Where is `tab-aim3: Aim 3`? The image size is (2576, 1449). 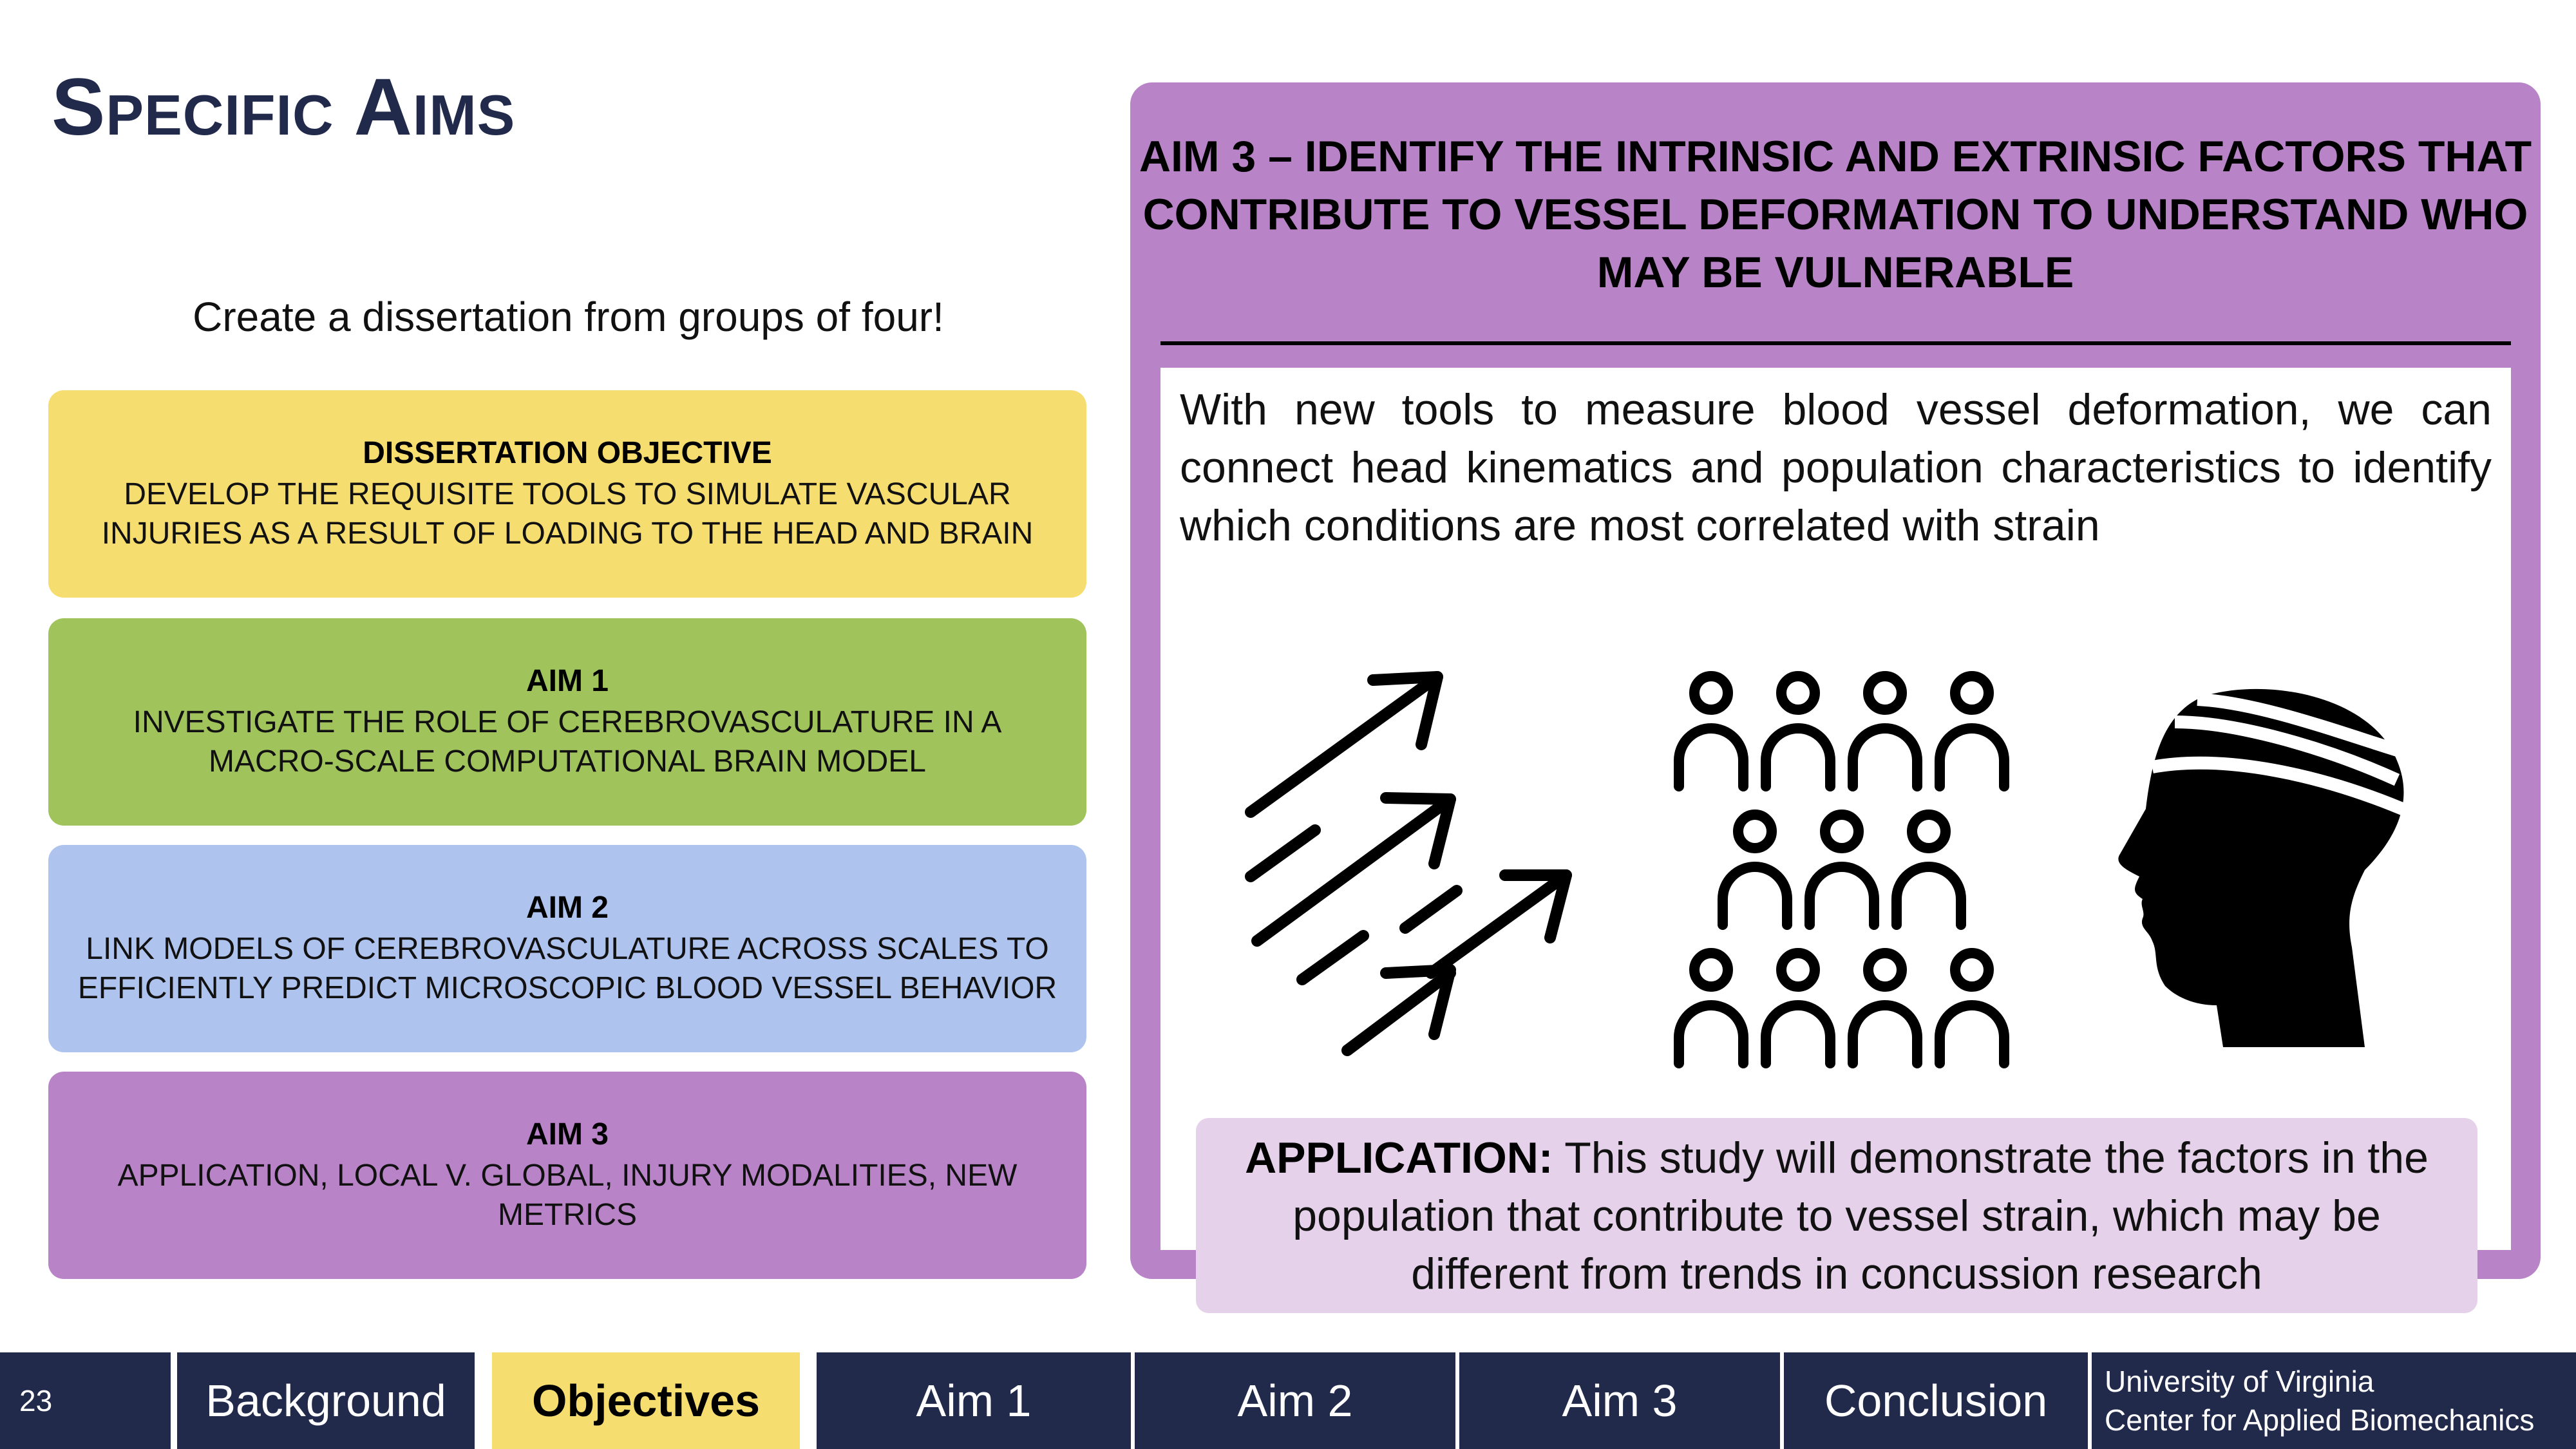 tab-aim3: Aim 3 is located at coordinates (1620, 1401).